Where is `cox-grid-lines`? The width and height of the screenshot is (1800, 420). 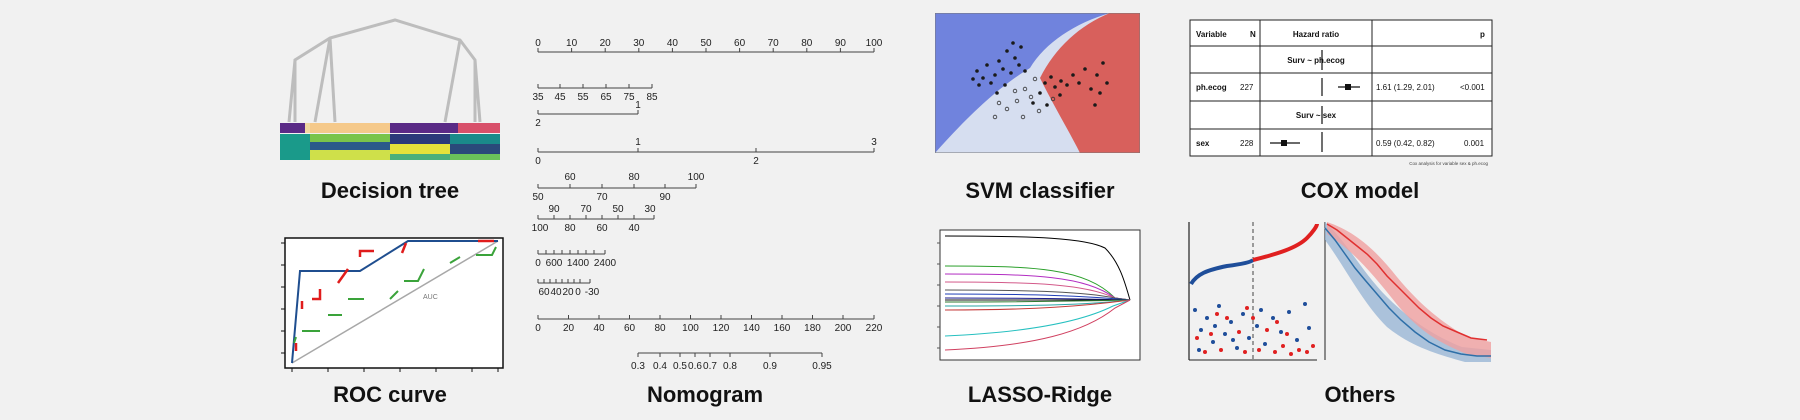
cox-grid-lines is located at coordinates (1341, 88).